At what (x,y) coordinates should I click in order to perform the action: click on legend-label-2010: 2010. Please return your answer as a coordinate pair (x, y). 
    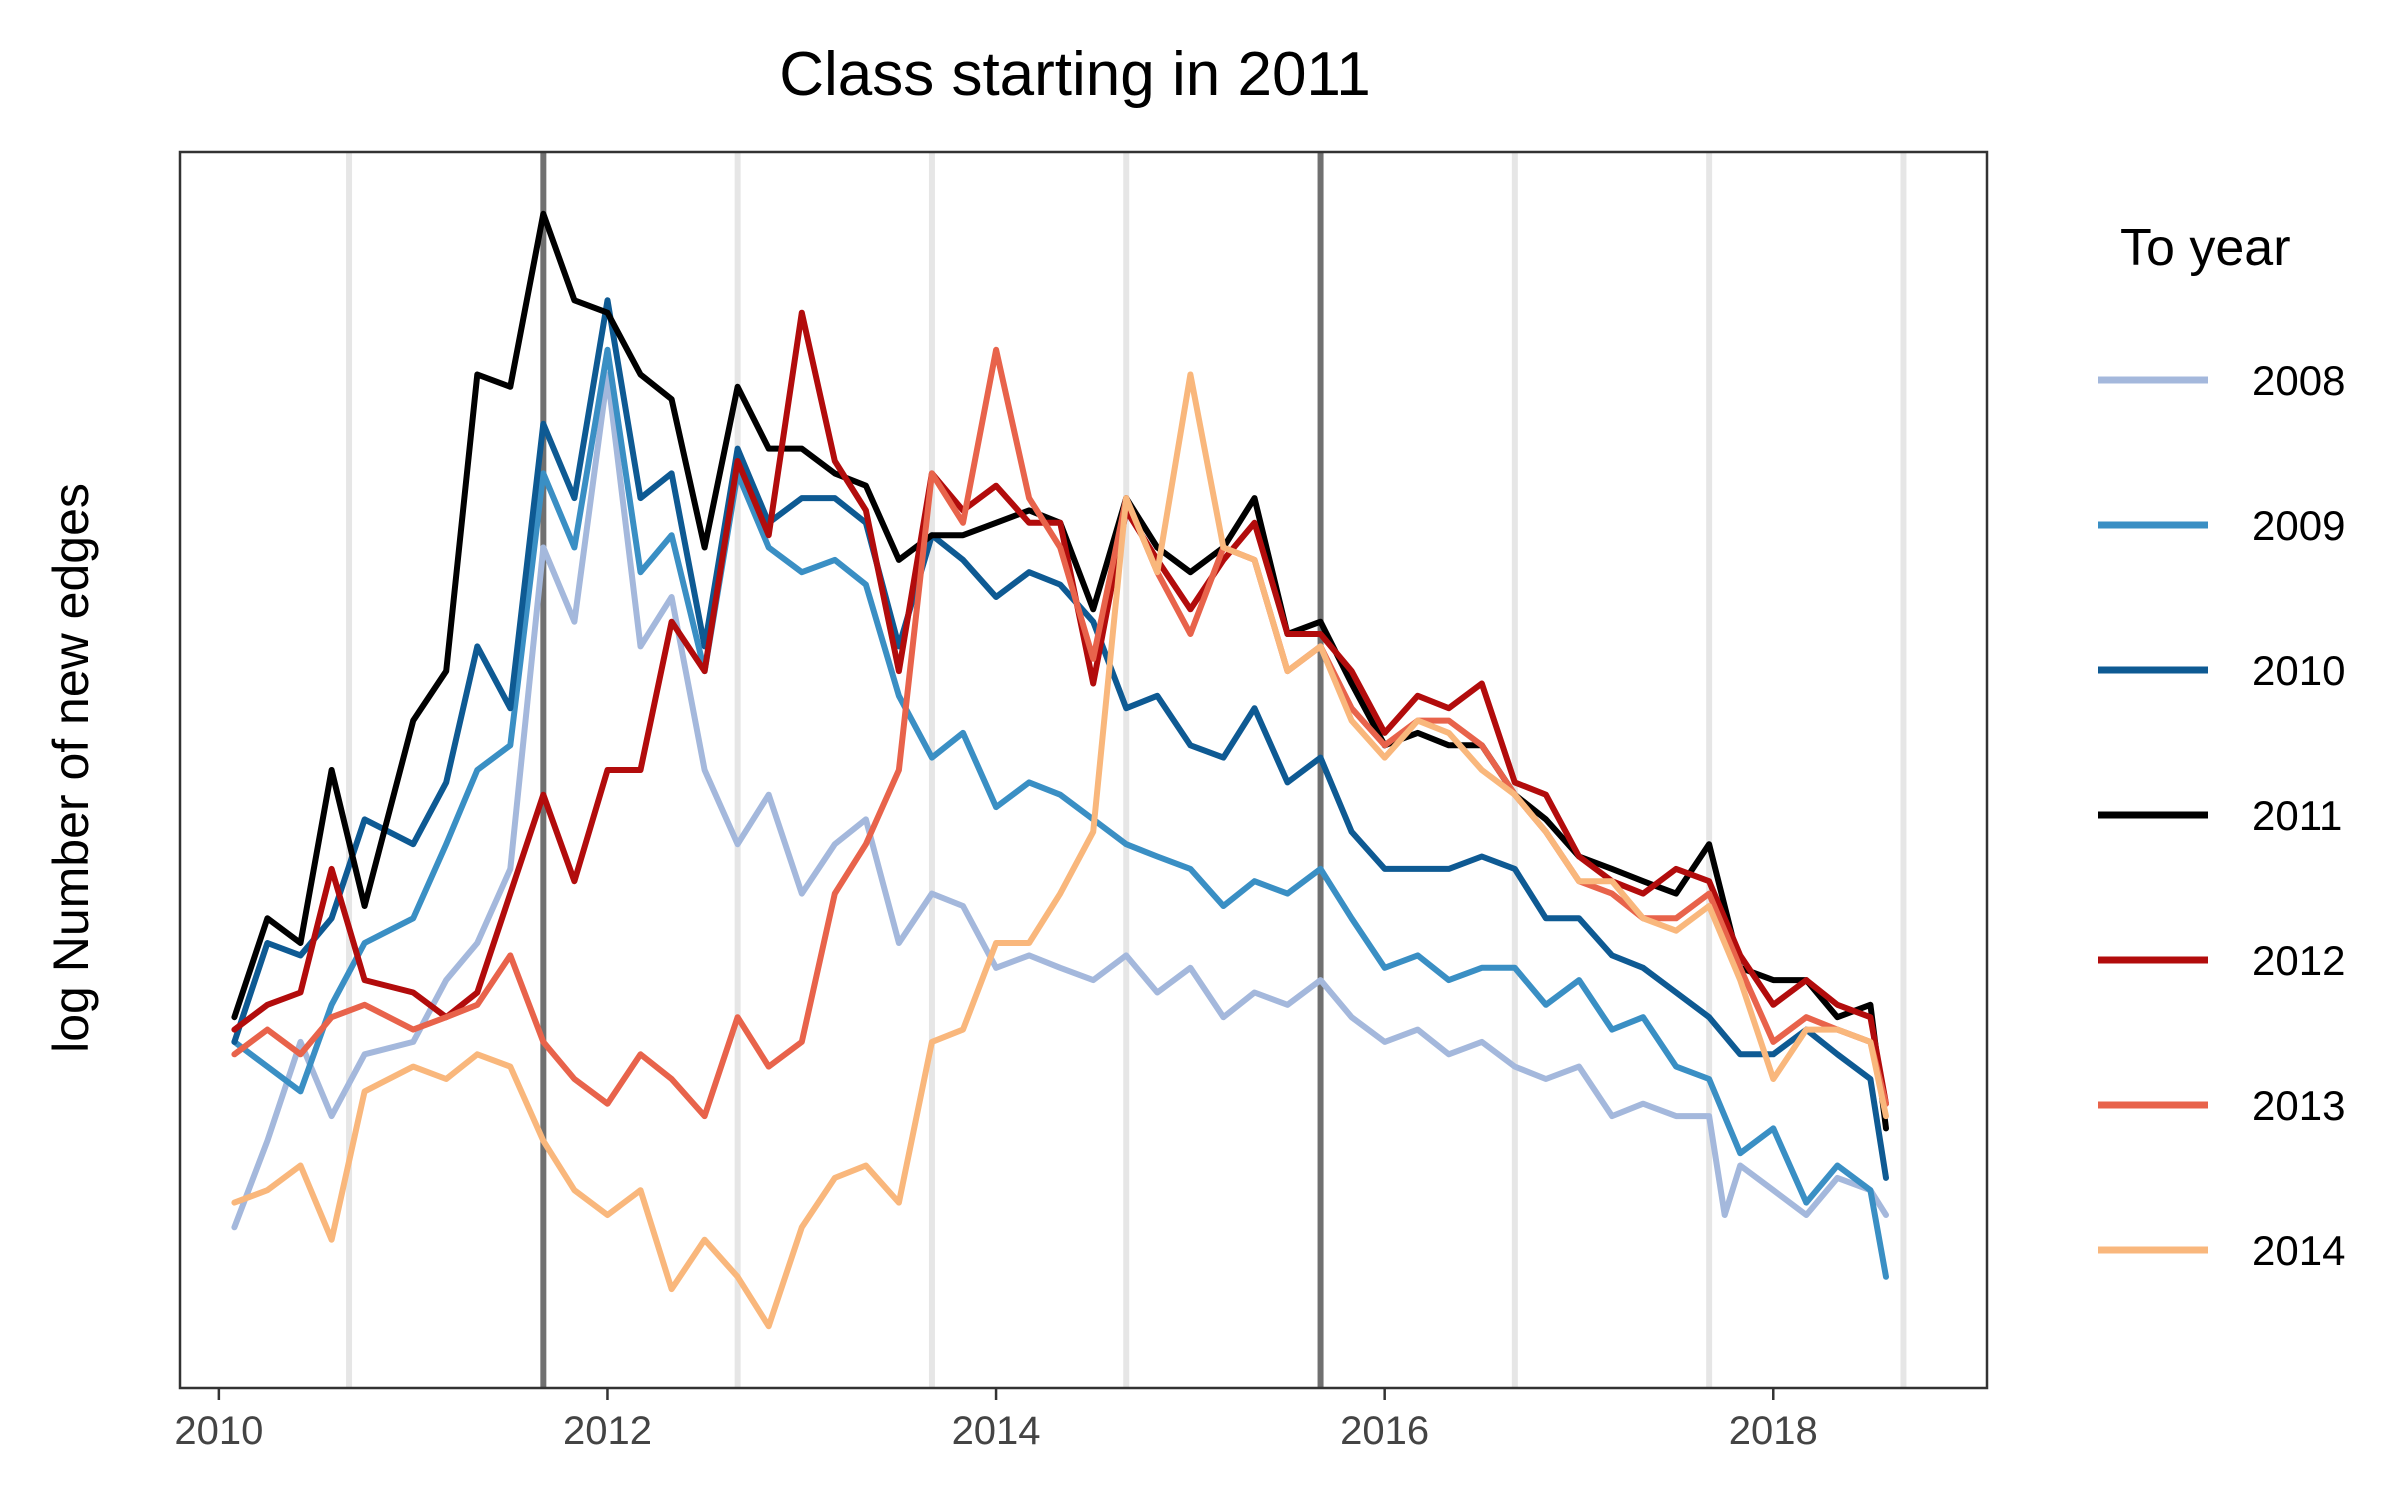
    Looking at the image, I should click on (2298, 670).